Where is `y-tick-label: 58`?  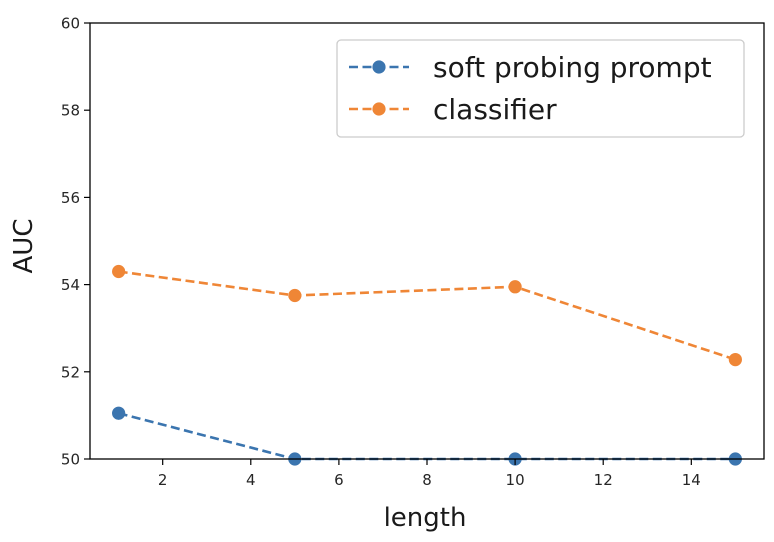 y-tick-label: 58 is located at coordinates (70, 111).